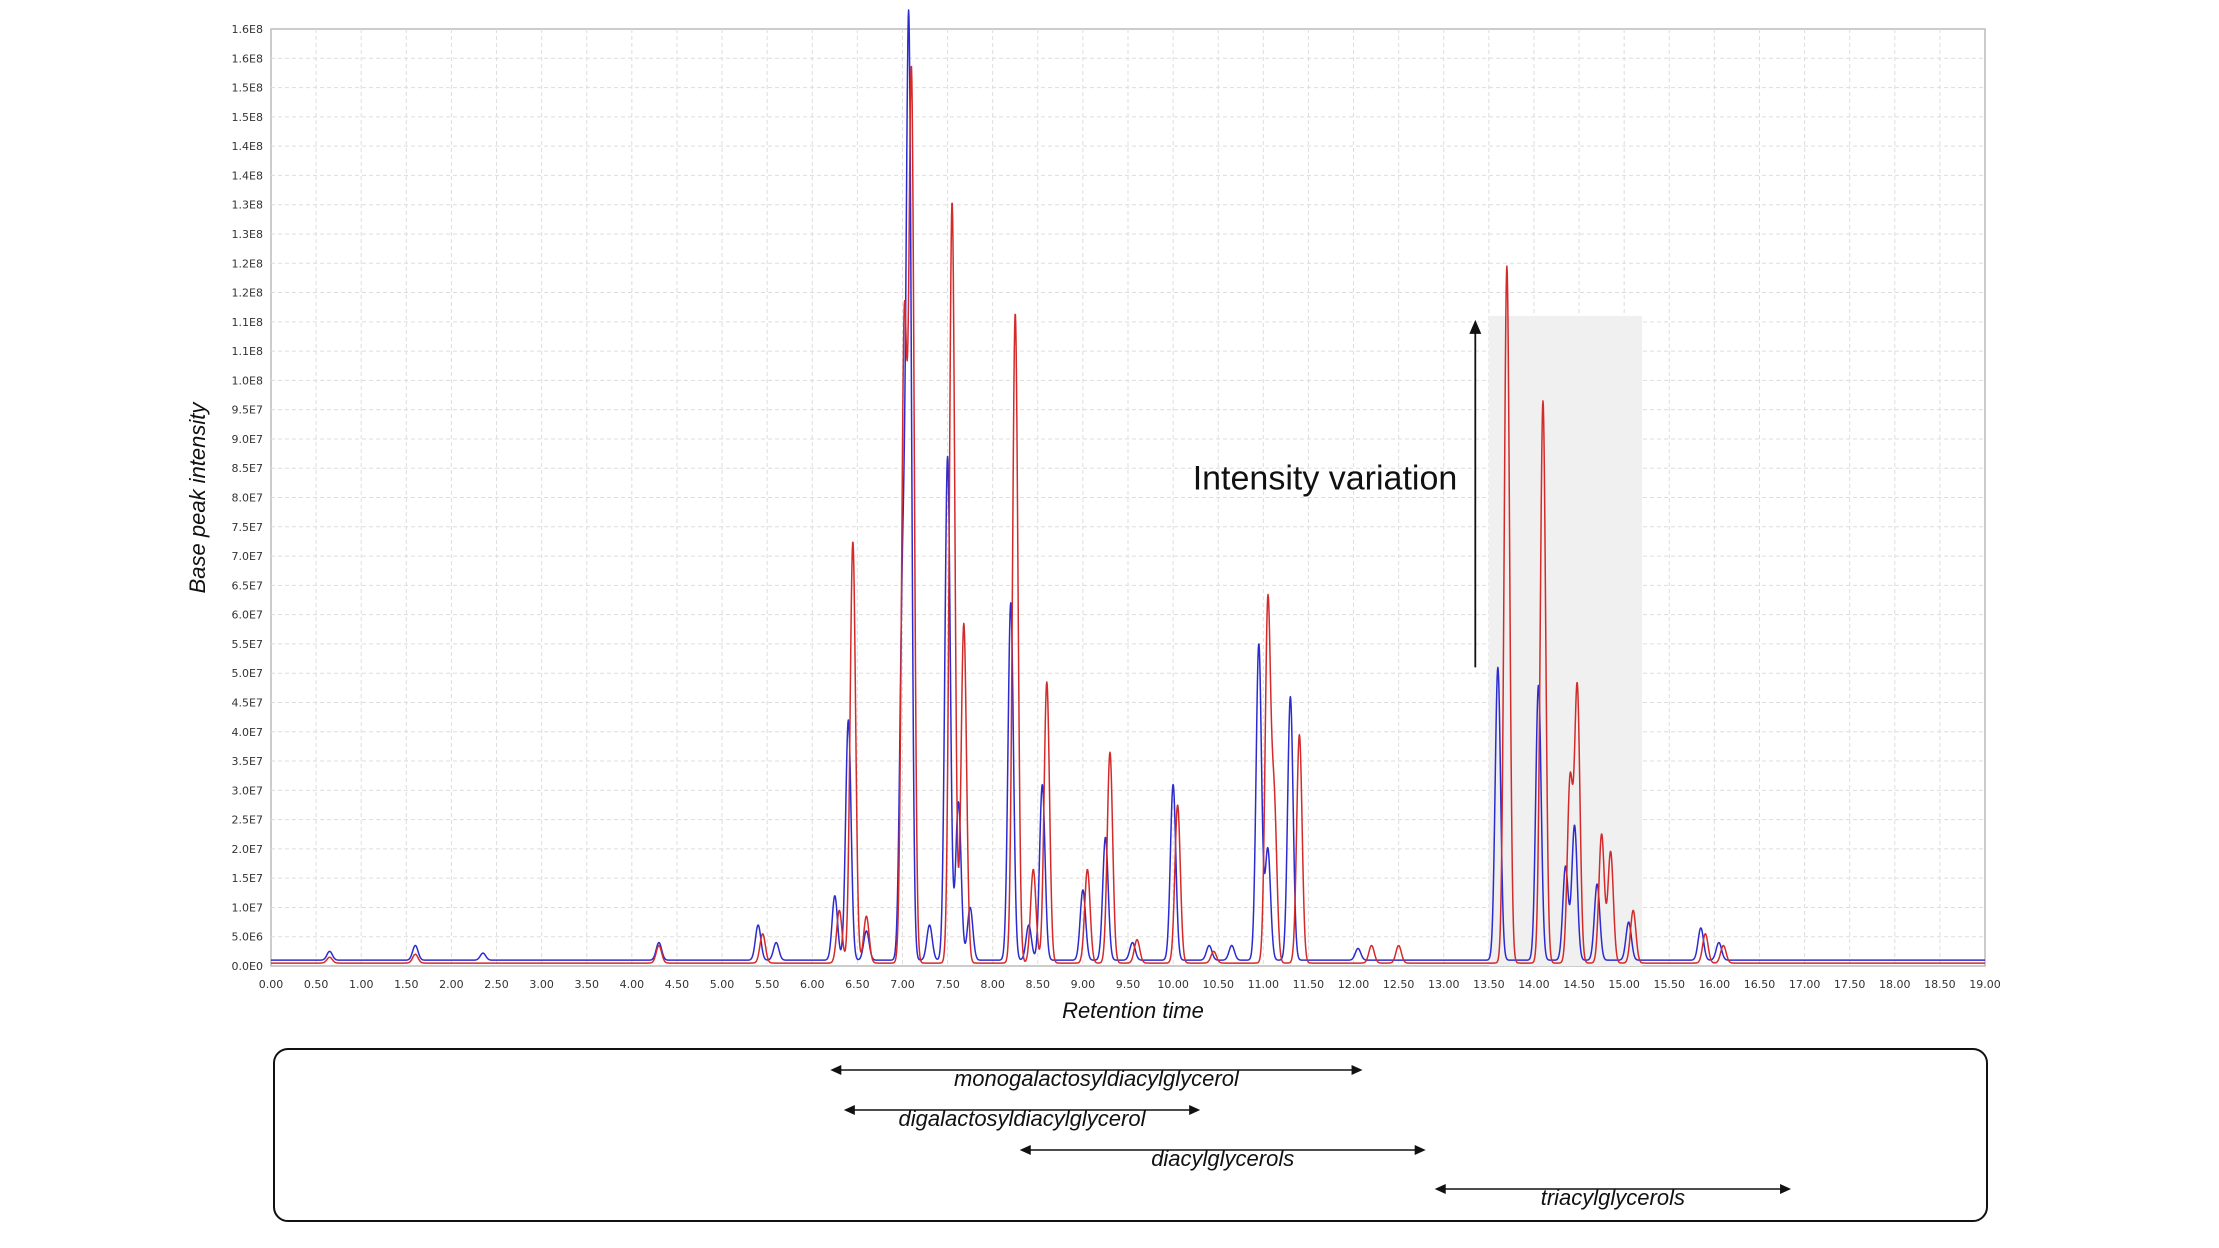 This screenshot has width=2219, height=1248. Describe the element at coordinates (247, 615) in the screenshot. I see `y-tick-label: 6.0E7` at that location.